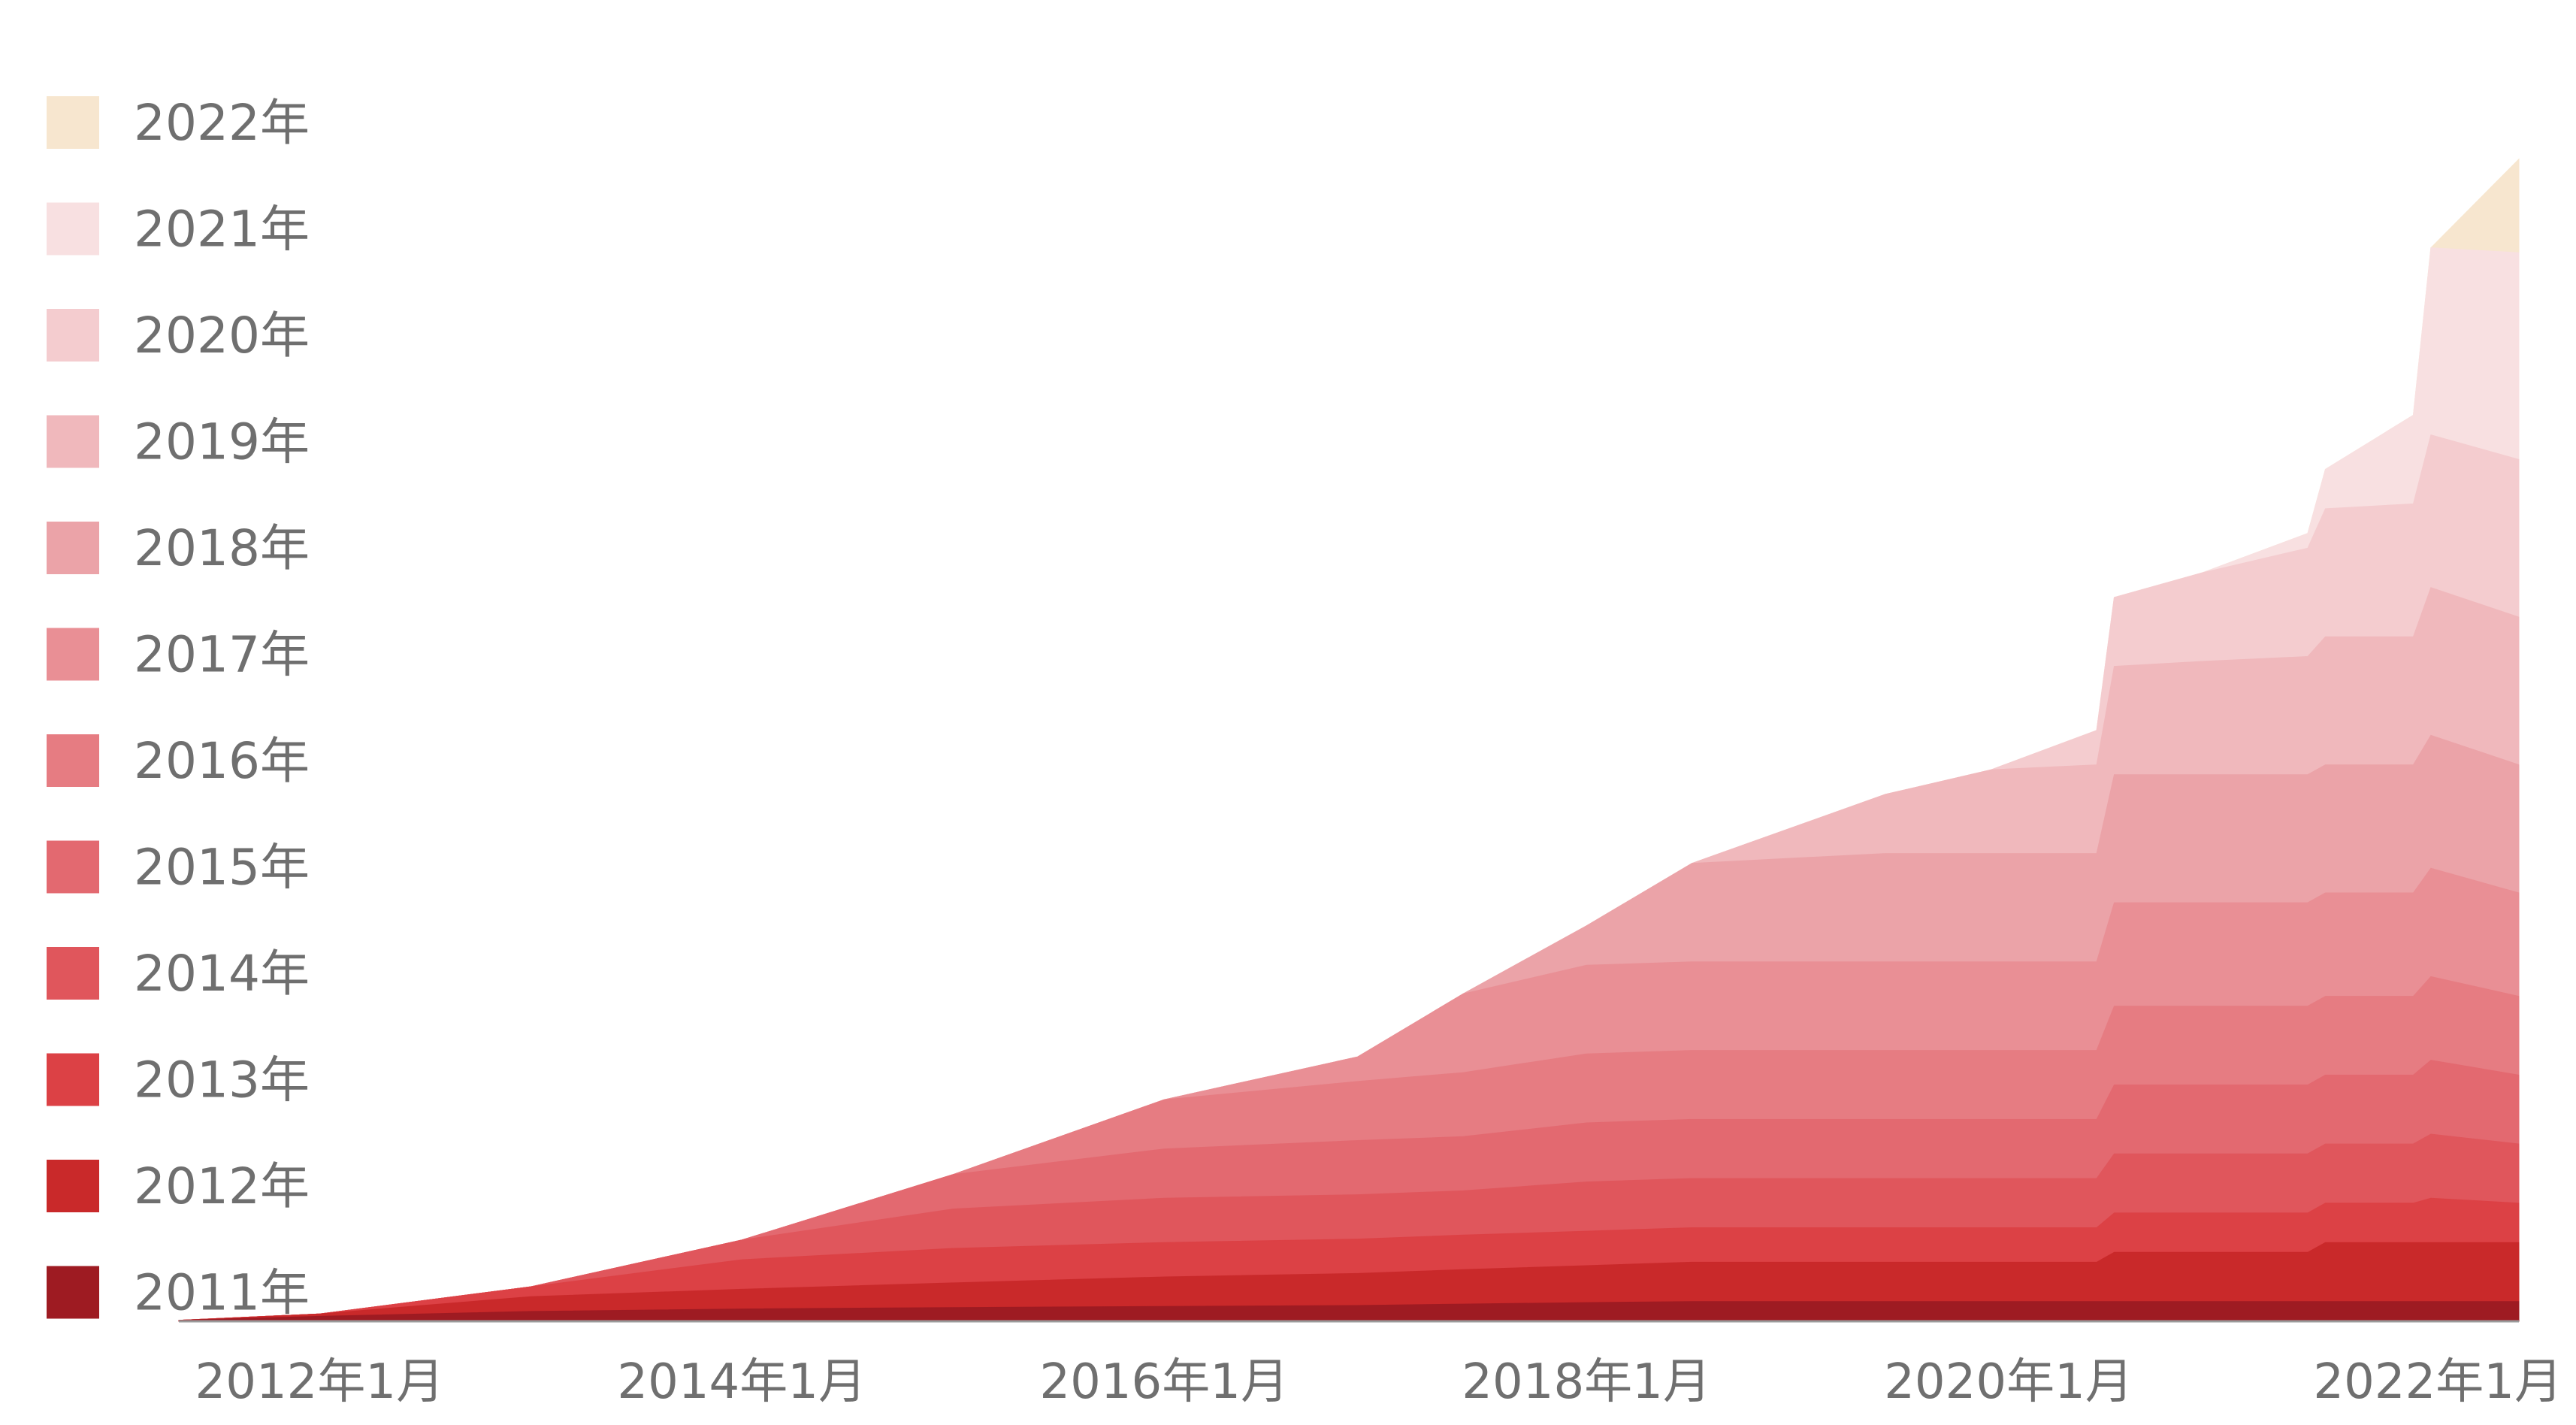  Describe the element at coordinates (222, 974) in the screenshot. I see `legend-label: 2014年` at that location.